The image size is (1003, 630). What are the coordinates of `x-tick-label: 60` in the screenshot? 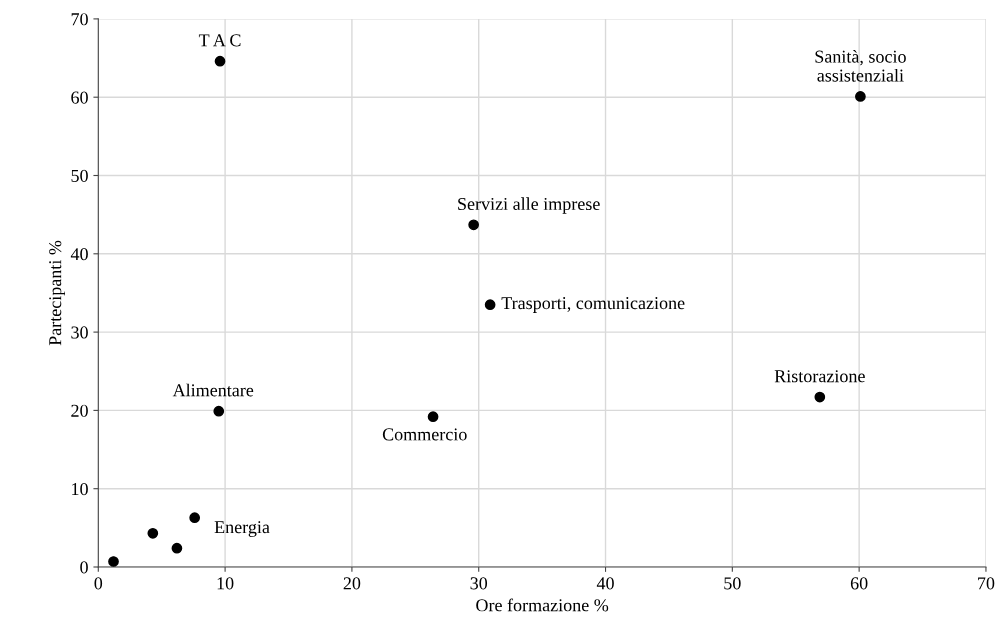 It's located at (859, 583).